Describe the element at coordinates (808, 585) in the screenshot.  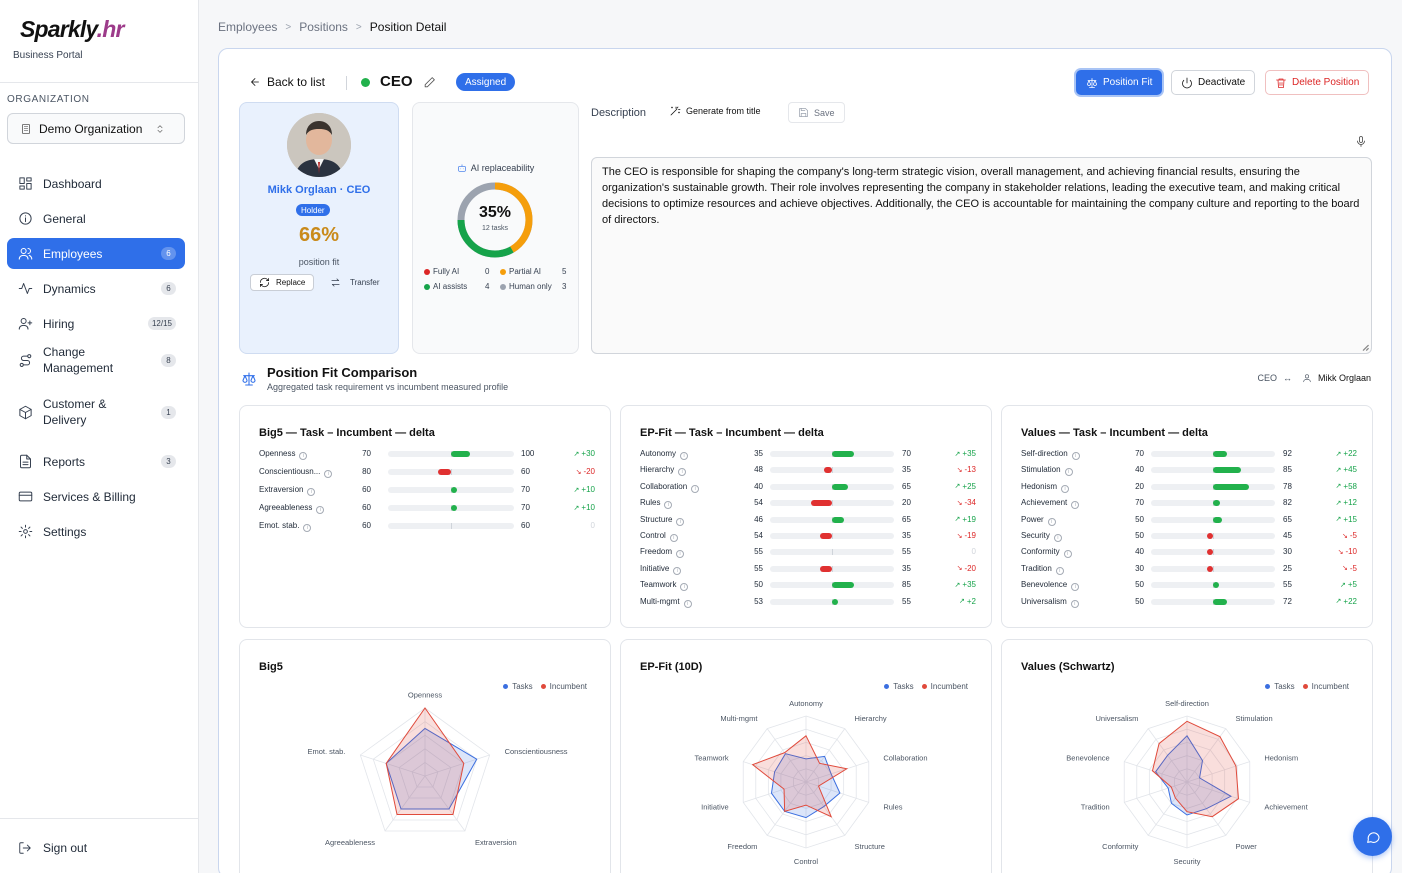
I see `delta-row: Teamwork i 50 85 ↗ +35` at that location.